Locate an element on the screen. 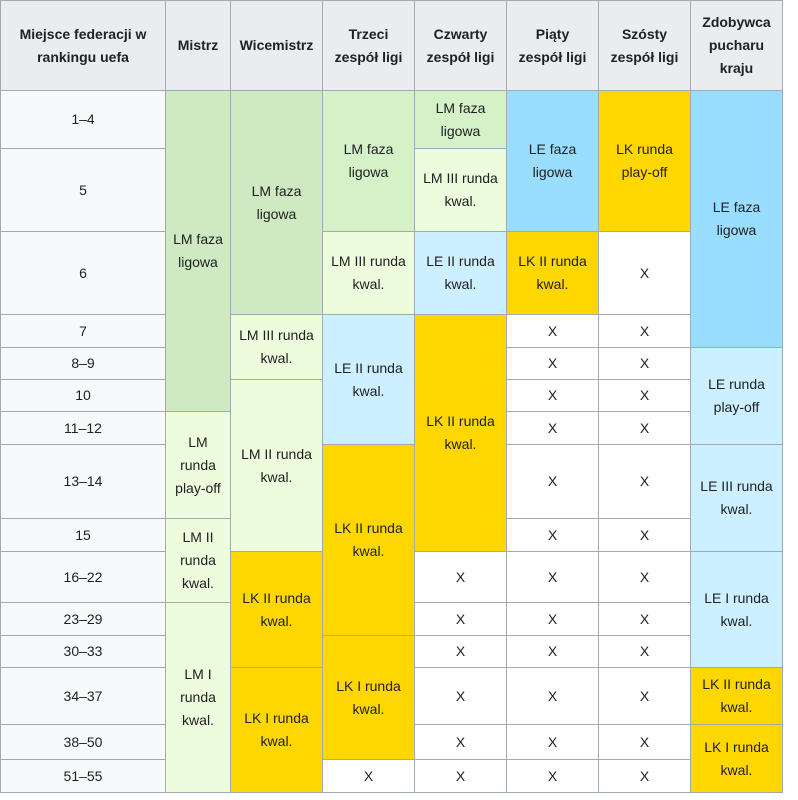 This screenshot has width=798, height=800. row-label: 10 is located at coordinates (83, 395).